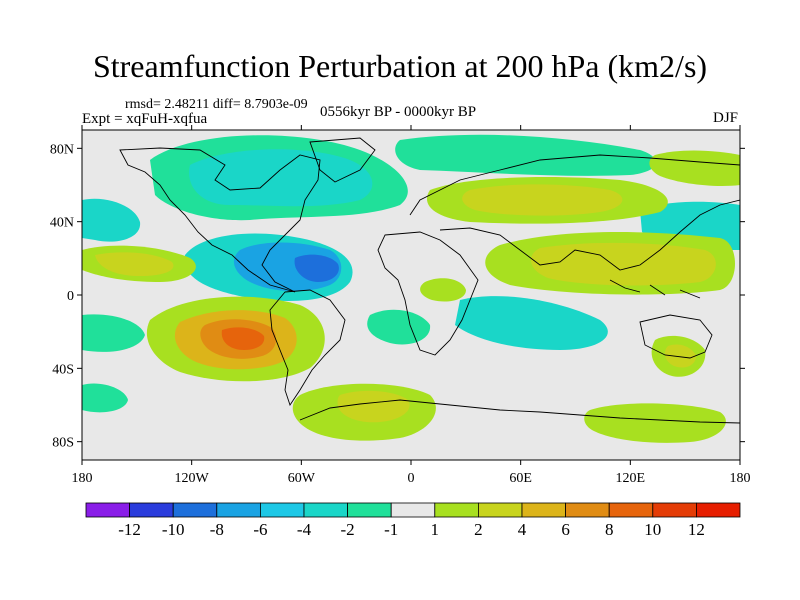 The width and height of the screenshot is (800, 600). What do you see at coordinates (307, 348) in the screenshot?
I see `coastline-south-america` at bounding box center [307, 348].